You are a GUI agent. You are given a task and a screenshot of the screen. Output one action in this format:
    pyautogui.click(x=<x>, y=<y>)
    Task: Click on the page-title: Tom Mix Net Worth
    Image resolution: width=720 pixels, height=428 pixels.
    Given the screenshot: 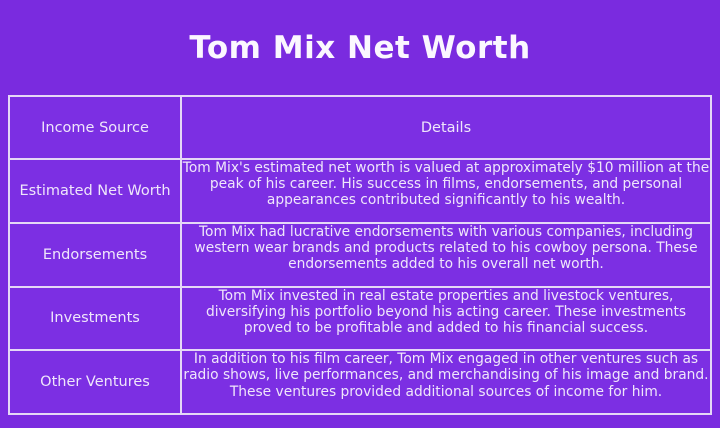 What is the action you would take?
    pyautogui.click(x=360, y=47)
    